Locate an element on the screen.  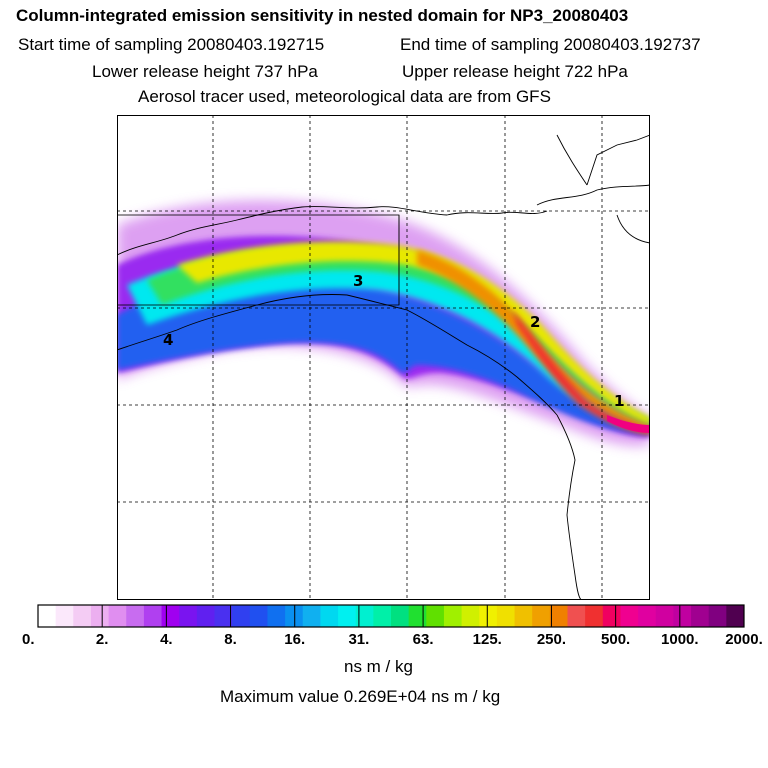
label-3: 3 is located at coordinates (358, 281).